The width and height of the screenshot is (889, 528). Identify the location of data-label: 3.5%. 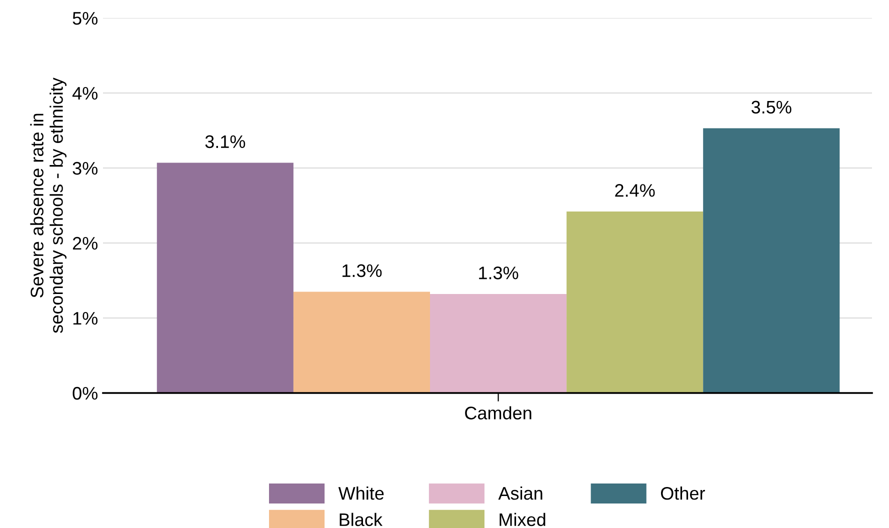
(771, 107).